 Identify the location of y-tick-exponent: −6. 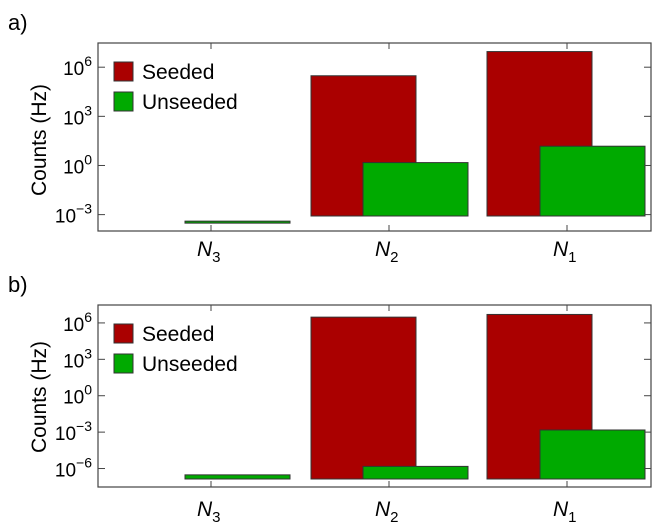
(84, 463).